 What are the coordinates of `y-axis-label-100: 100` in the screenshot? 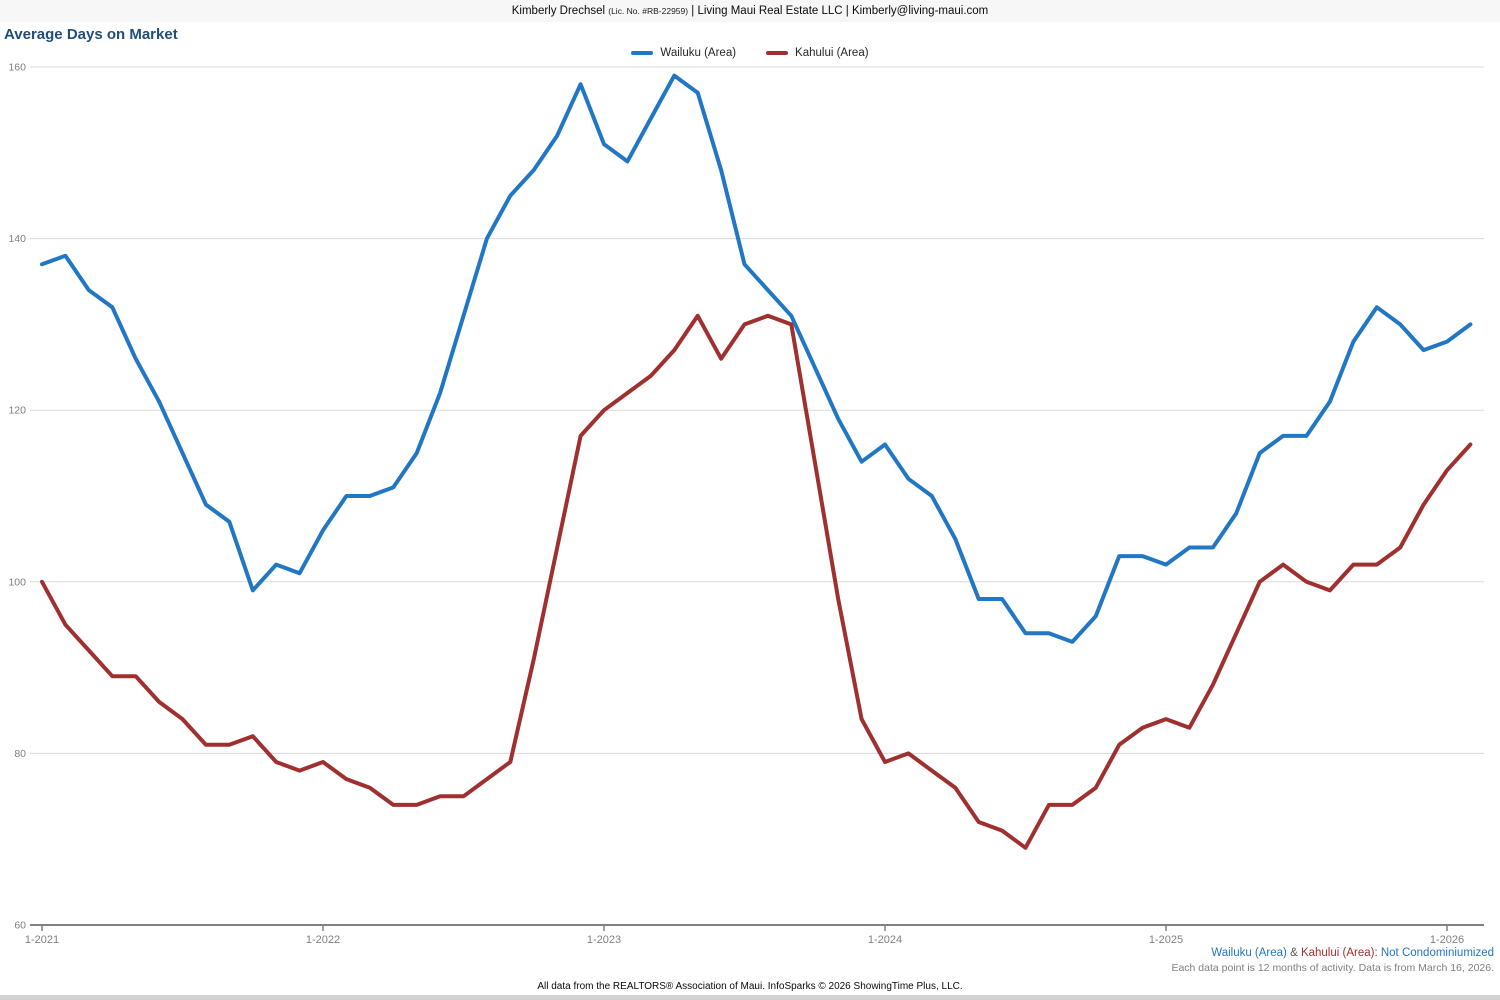 It's located at (17, 582).